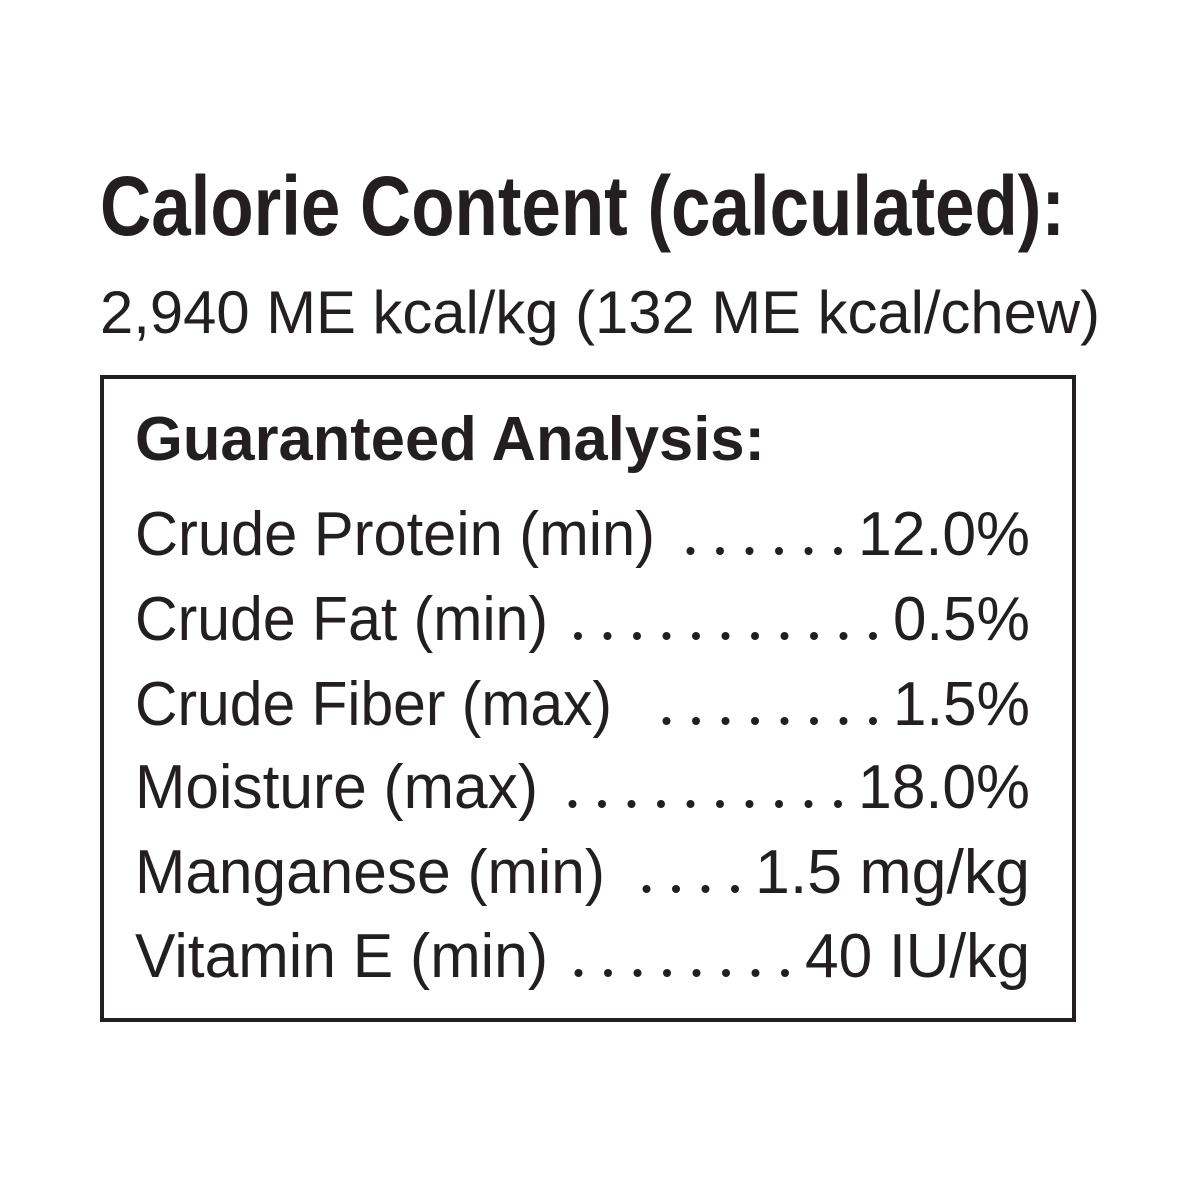 The image size is (1200, 1200). I want to click on analysis-title: Guaranteed Analysis:, so click(450, 439).